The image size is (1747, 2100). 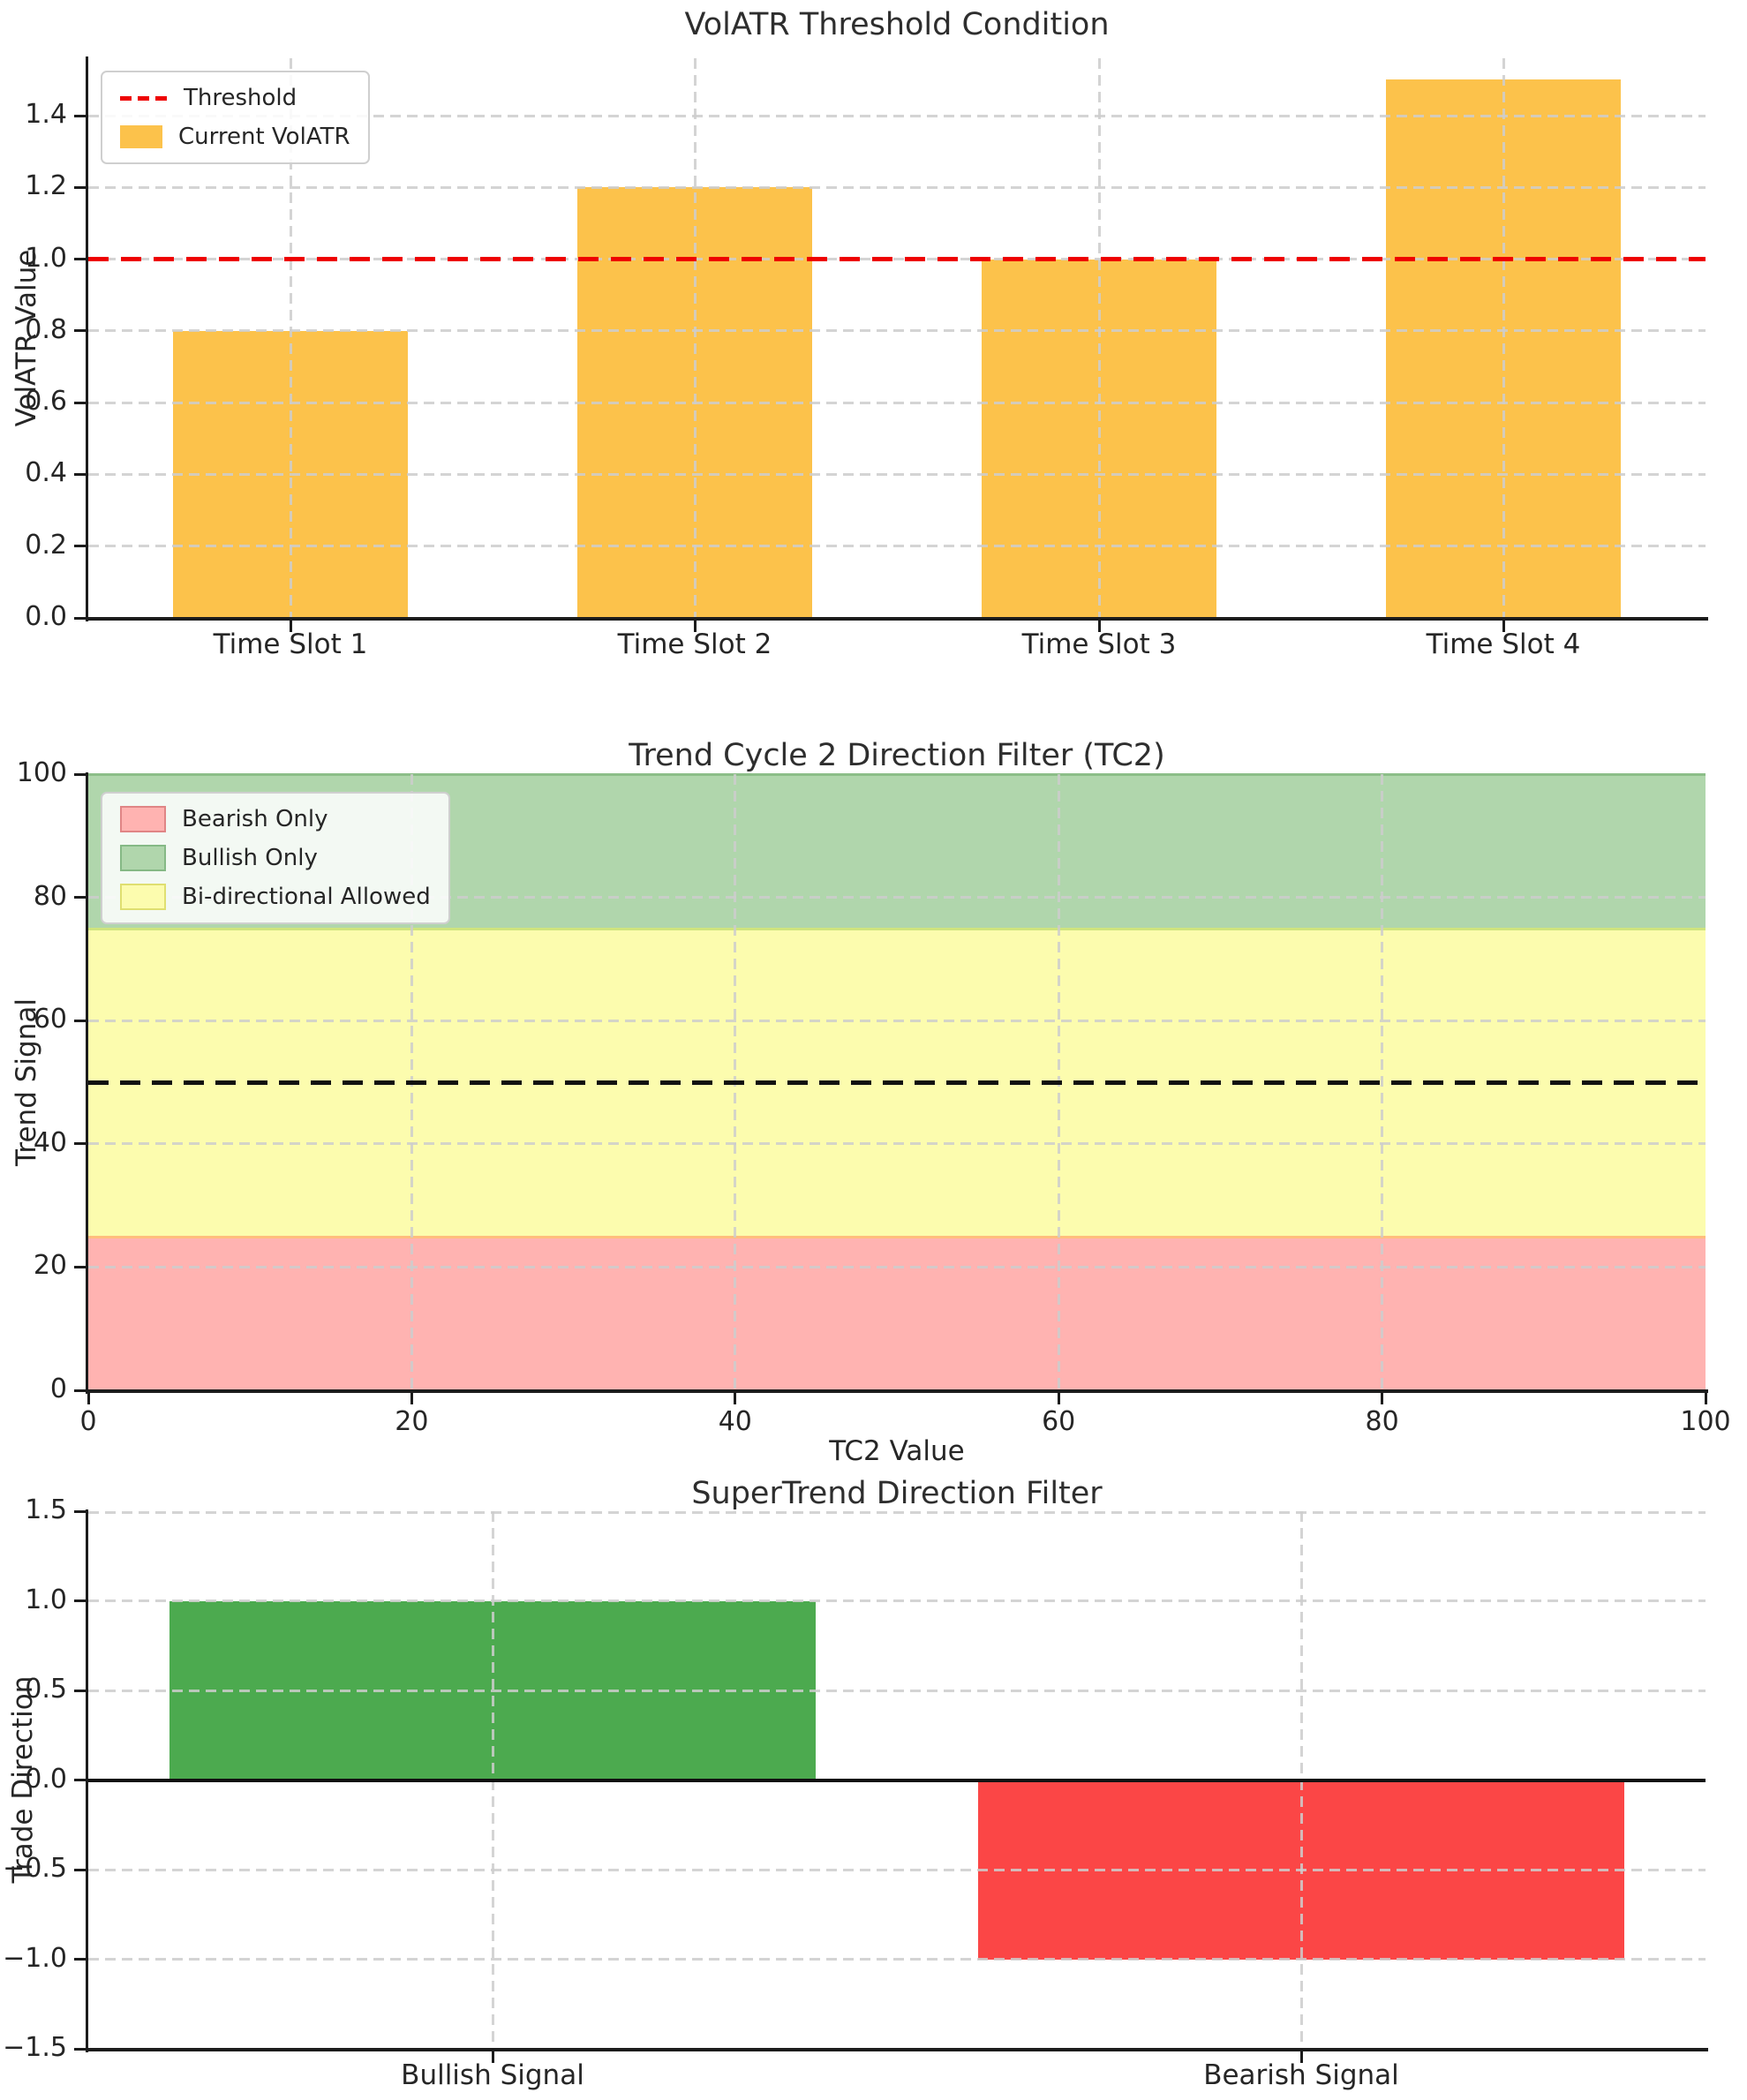 I want to click on chart2-title: Trend Cycle 2 Direction Filter (TC2), so click(x=897, y=755).